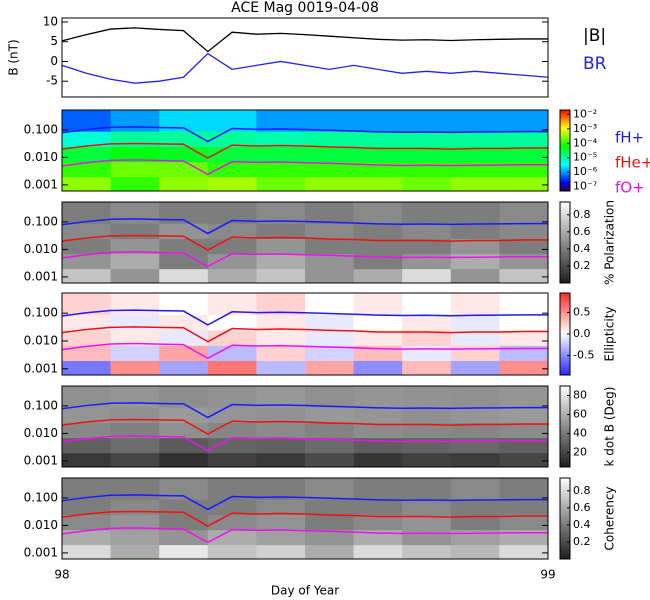  Describe the element at coordinates (41, 525) in the screenshot. I see `y-tick-label: 0.010` at that location.